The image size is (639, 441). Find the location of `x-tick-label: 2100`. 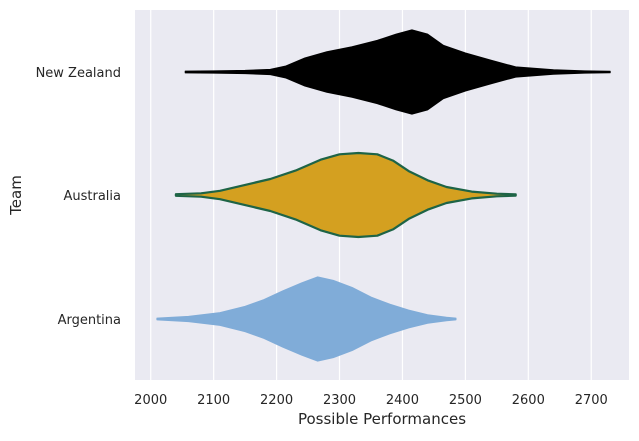

x-tick-label: 2100 is located at coordinates (213, 400).